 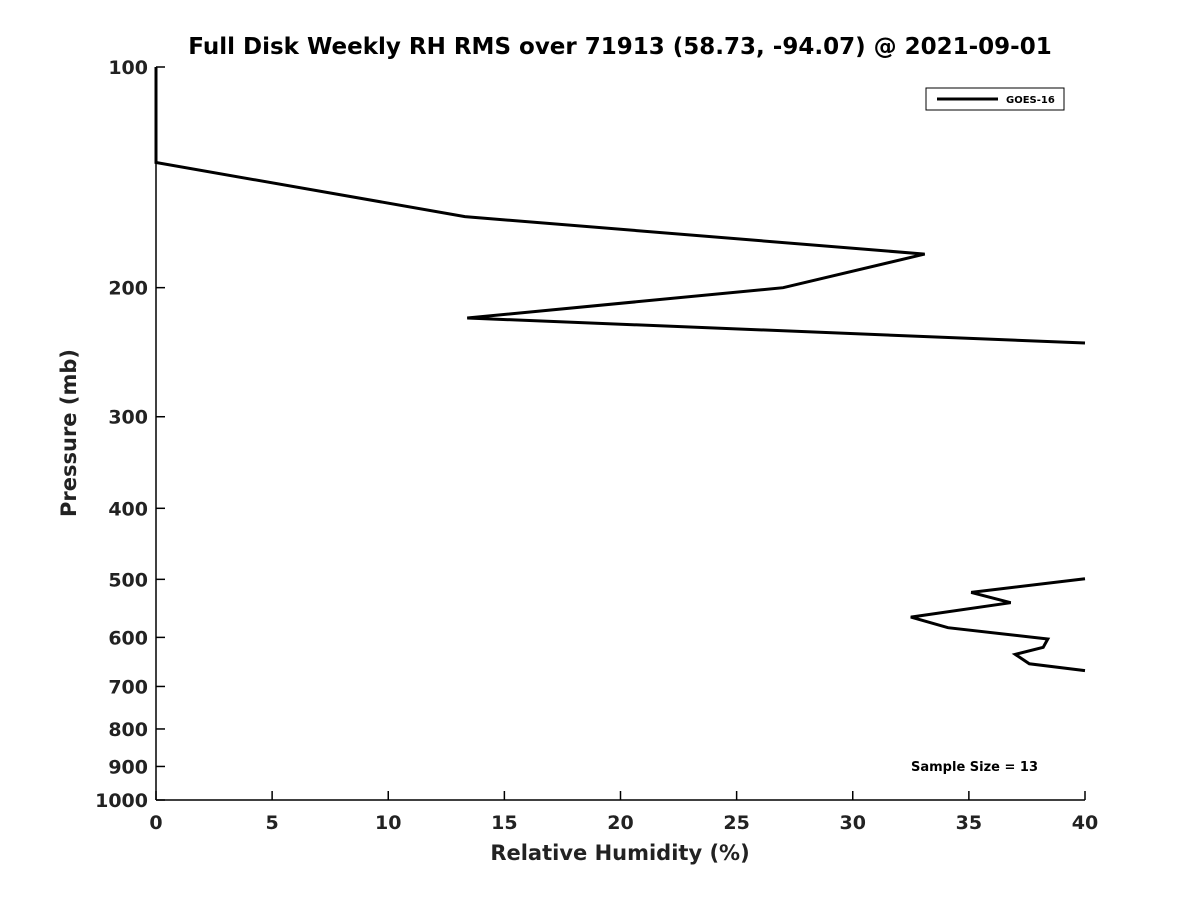 I want to click on x-tick-label: 30, so click(x=853, y=823).